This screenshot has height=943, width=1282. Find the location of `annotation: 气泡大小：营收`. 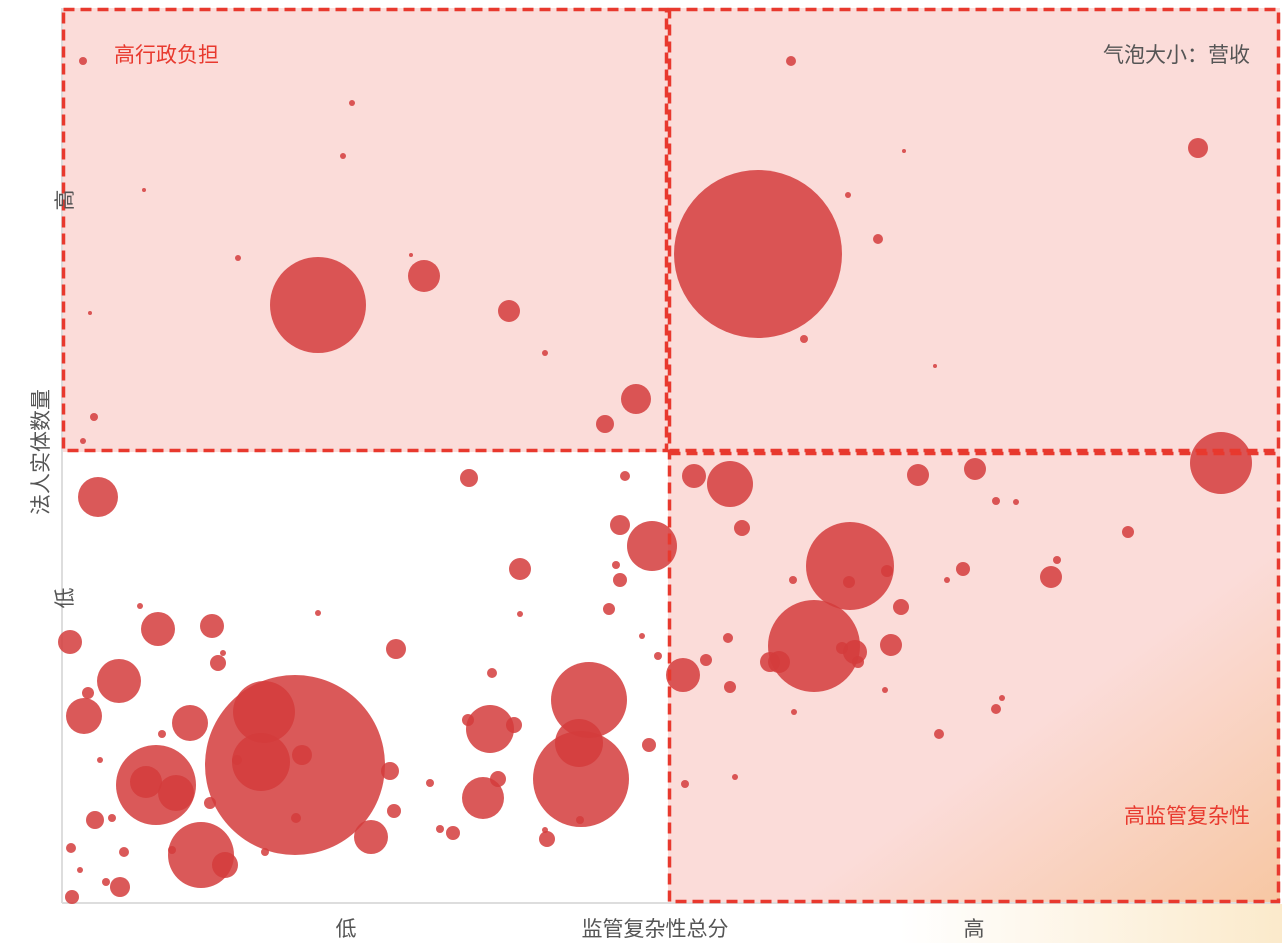

annotation: 气泡大小：营收 is located at coordinates (1176, 55).